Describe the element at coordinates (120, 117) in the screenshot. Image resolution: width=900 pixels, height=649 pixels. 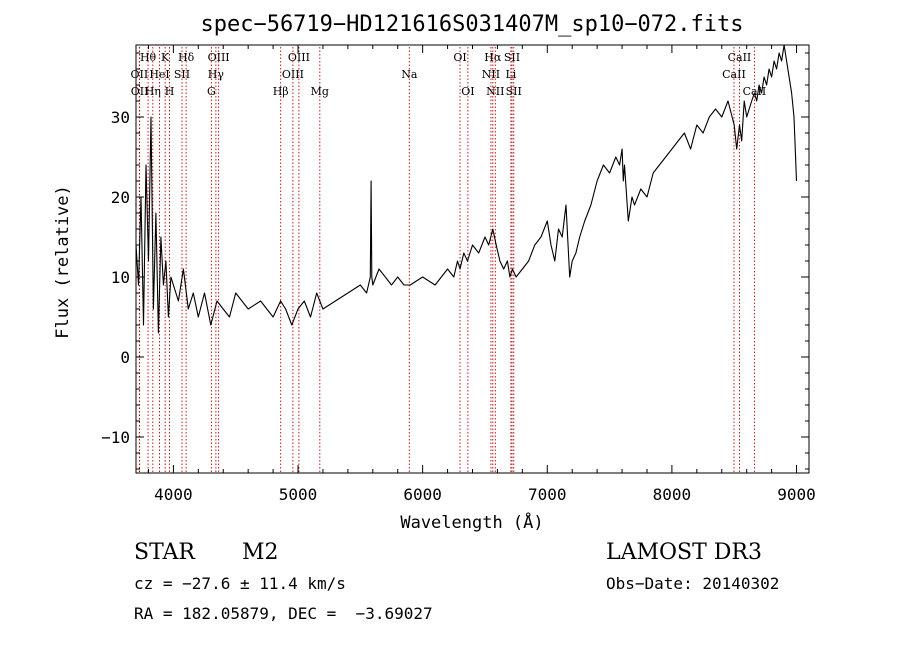
I see `y-tick-label: 30` at that location.